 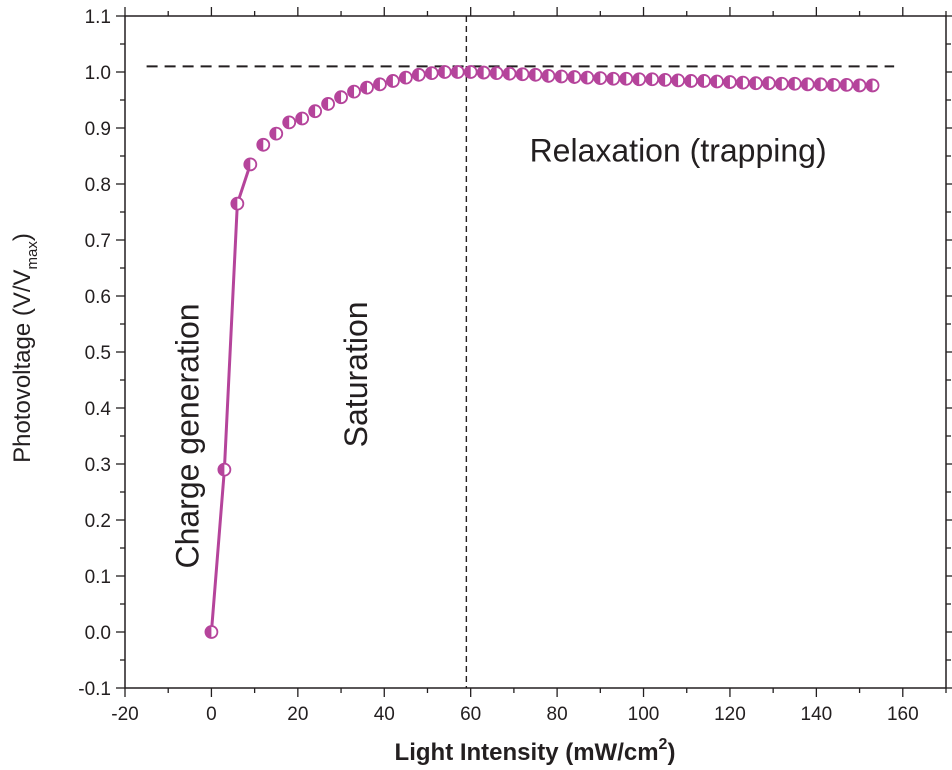 What do you see at coordinates (98, 577) in the screenshot?
I see `y-tick-label: 0.1` at bounding box center [98, 577].